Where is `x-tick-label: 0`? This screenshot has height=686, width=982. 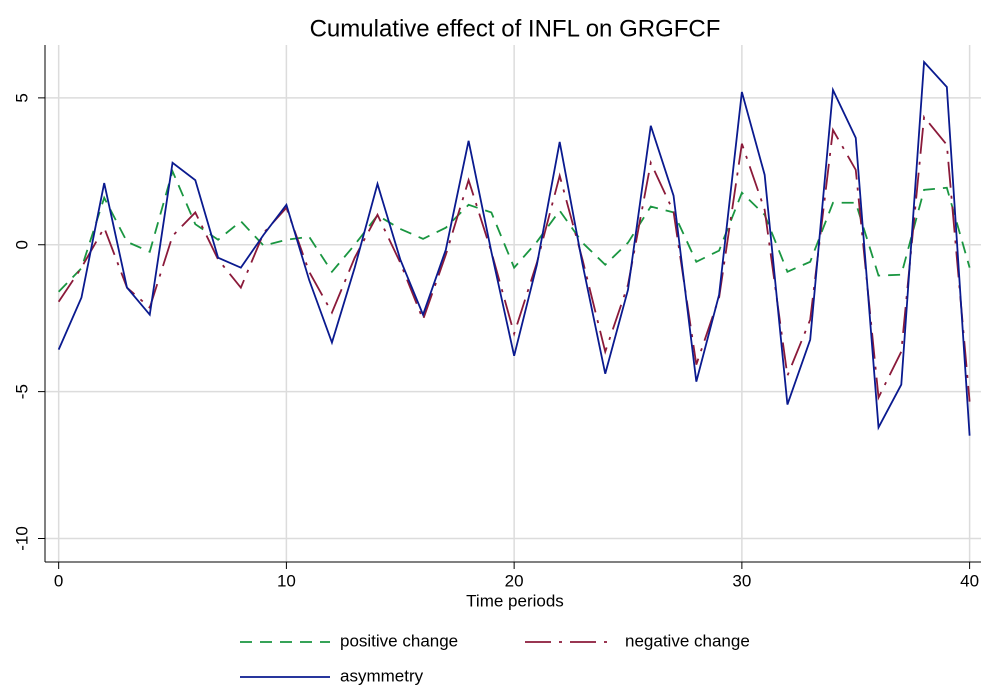 x-tick-label: 0 is located at coordinates (58, 580).